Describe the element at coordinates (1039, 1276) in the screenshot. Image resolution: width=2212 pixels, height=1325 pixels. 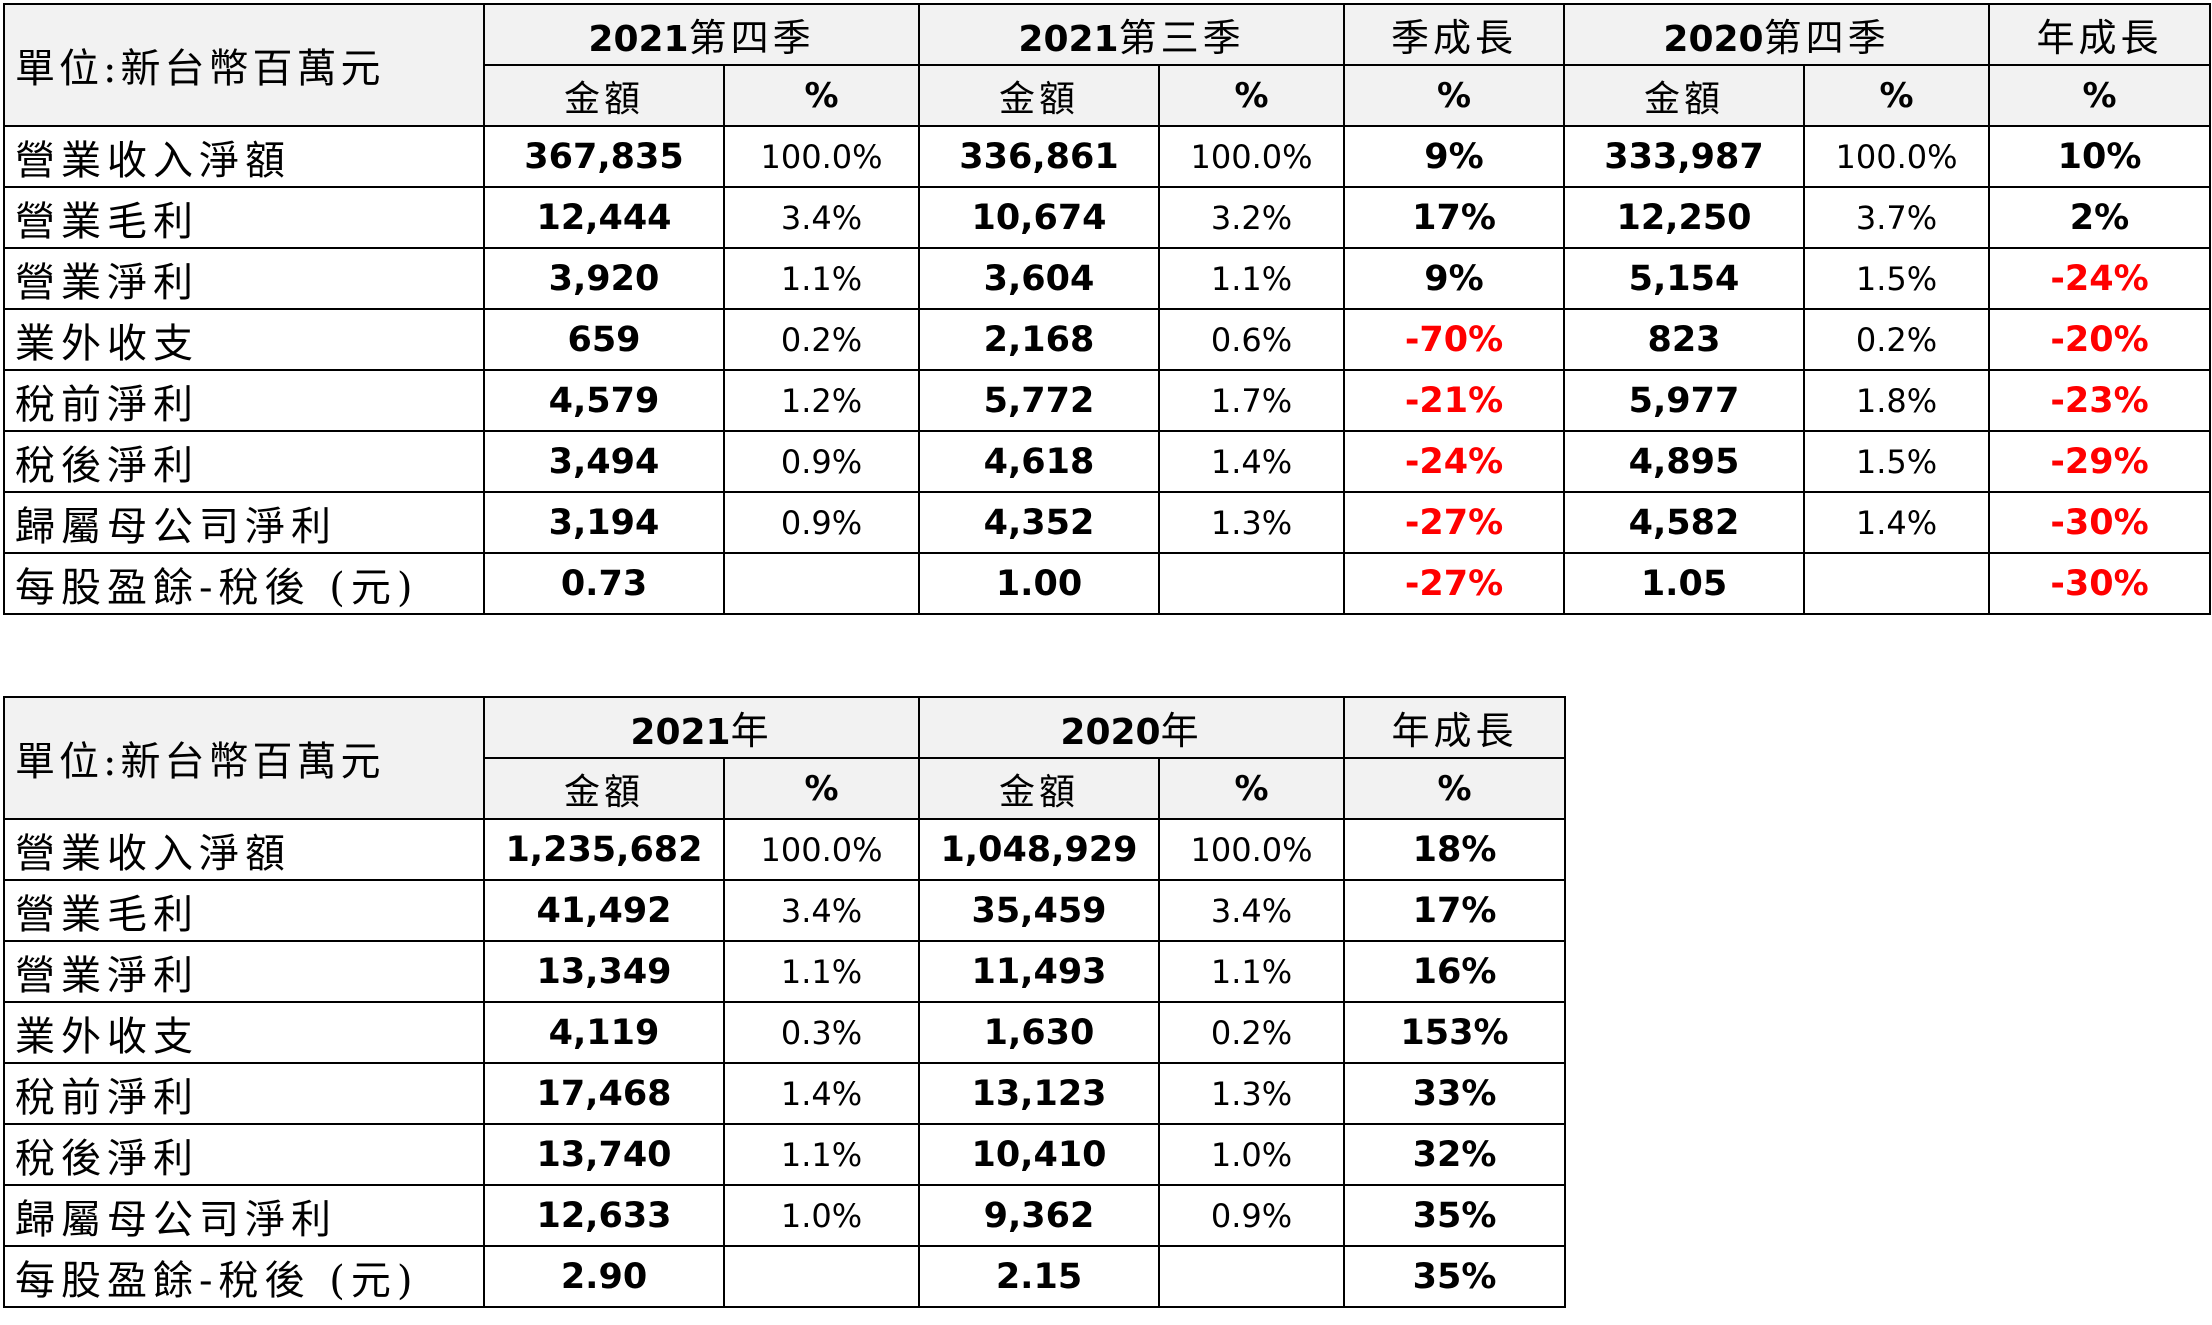
I see `amount-cell: 2.15` at that location.